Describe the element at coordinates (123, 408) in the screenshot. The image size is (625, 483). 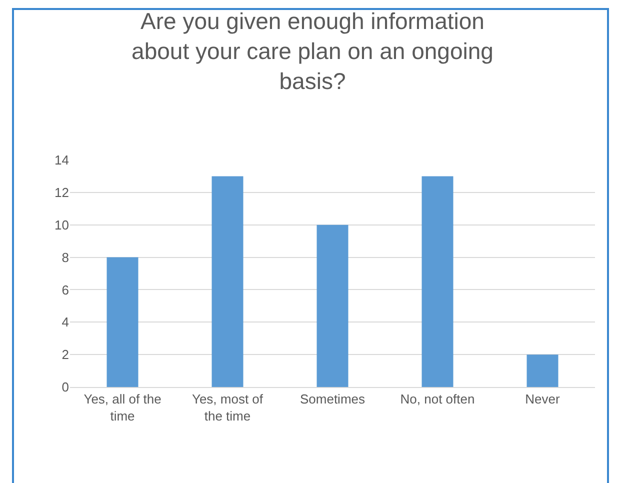
I see `x-tick-label: Yes, all of the time` at that location.